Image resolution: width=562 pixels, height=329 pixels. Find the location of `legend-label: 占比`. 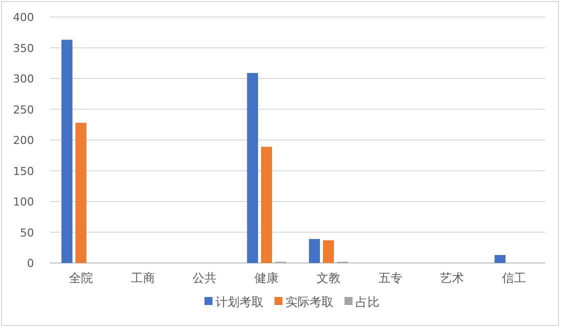

legend-label: 占比 is located at coordinates (368, 302).